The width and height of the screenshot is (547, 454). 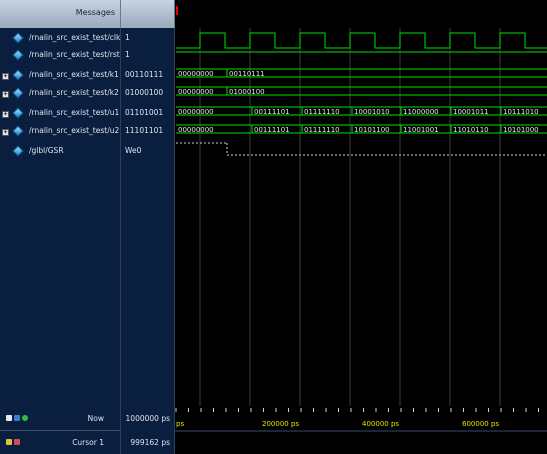 What do you see at coordinates (25, 418) in the screenshot?
I see `add-cursor-icon` at bounding box center [25, 418].